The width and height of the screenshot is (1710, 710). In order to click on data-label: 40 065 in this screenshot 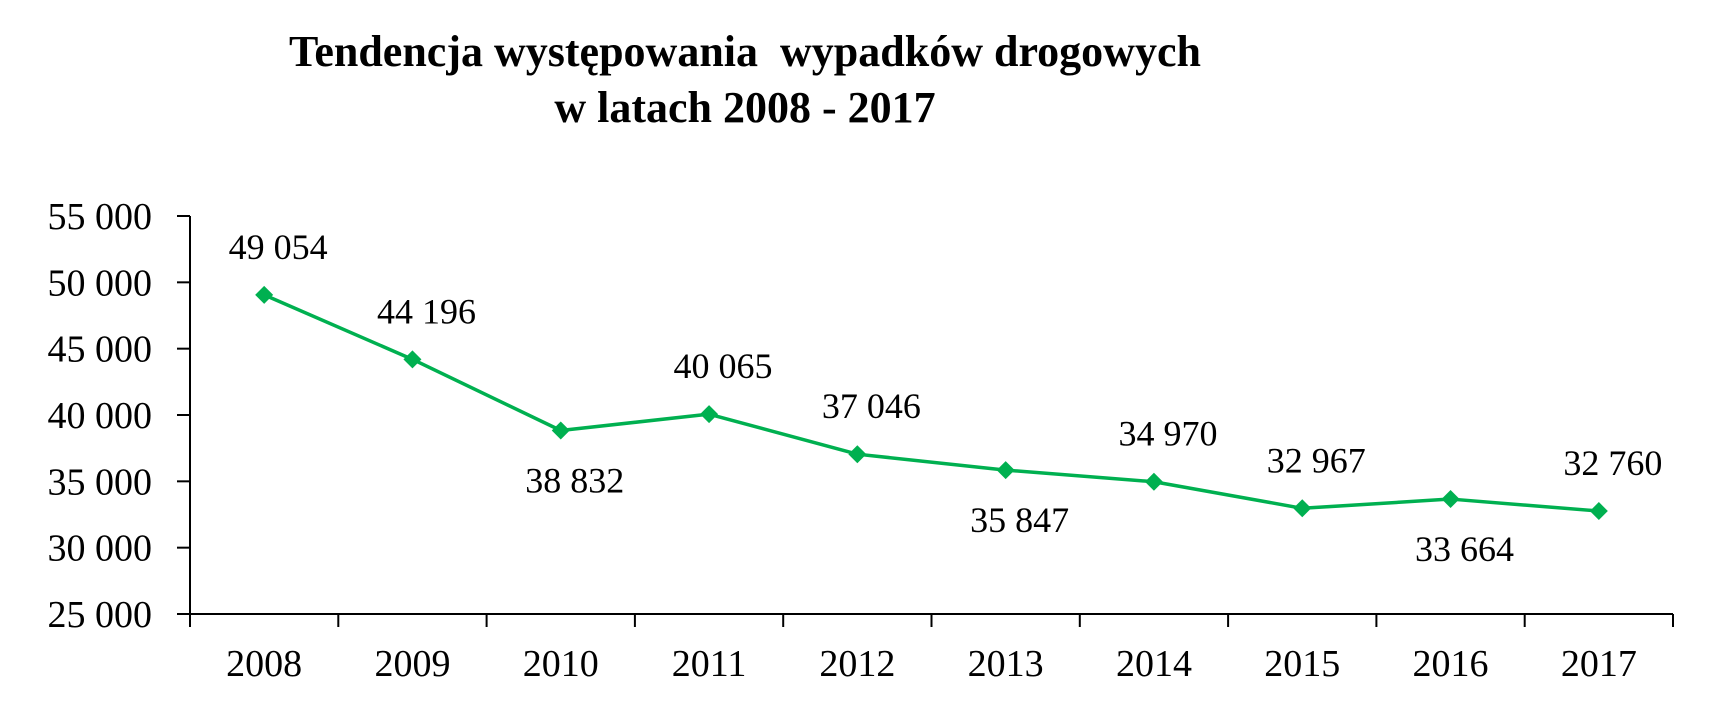, I will do `click(723, 366)`.